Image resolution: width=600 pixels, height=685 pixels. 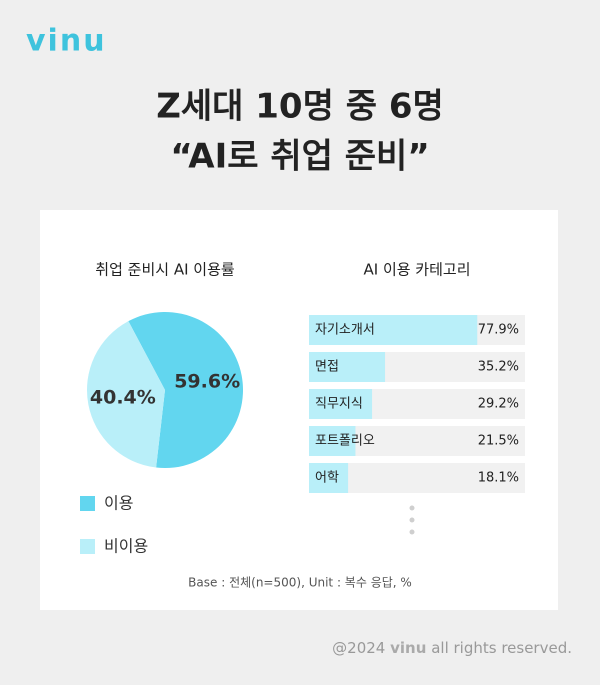 What do you see at coordinates (299, 157) in the screenshot?
I see `headline: “AI로 취업 준비”` at bounding box center [299, 157].